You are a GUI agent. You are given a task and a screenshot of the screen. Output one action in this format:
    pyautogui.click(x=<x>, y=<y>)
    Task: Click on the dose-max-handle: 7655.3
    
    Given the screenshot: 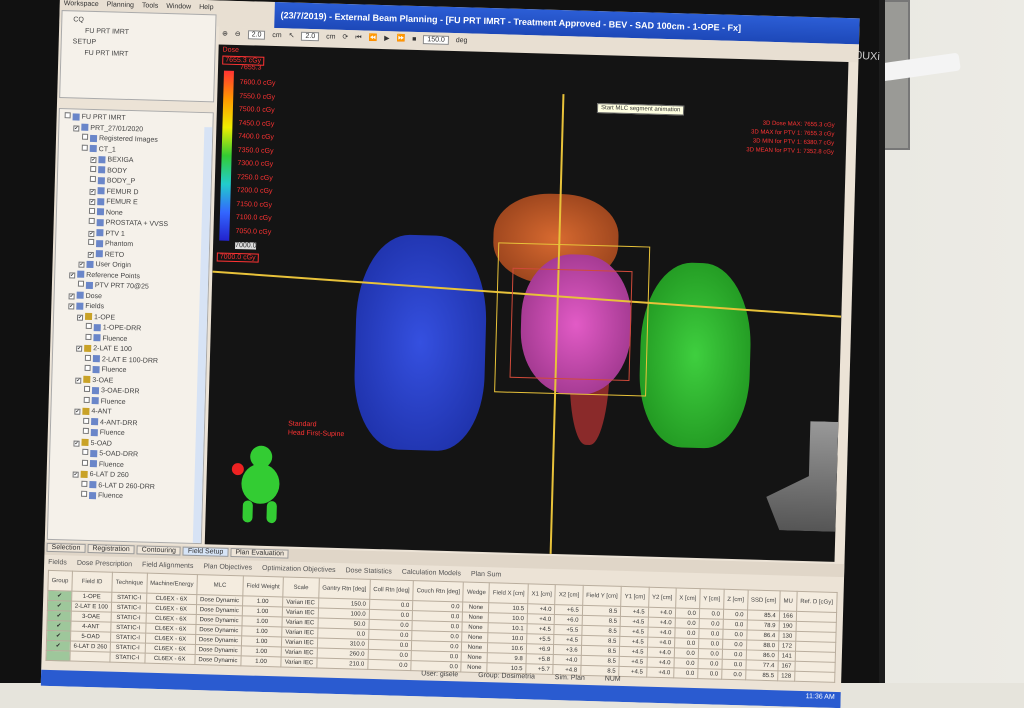 What is the action you would take?
    pyautogui.click(x=250, y=68)
    